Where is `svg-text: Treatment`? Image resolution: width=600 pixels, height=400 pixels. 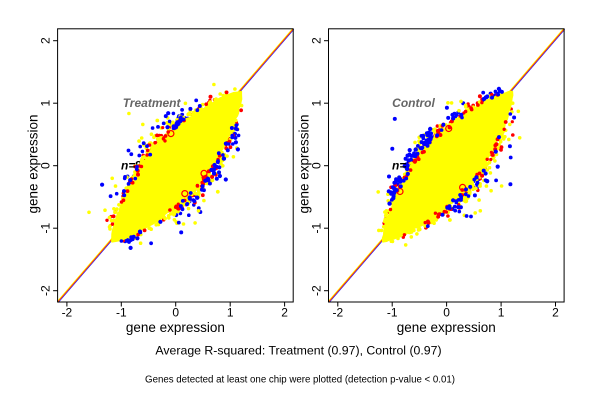 svg-text: Treatment is located at coordinates (152, 103).